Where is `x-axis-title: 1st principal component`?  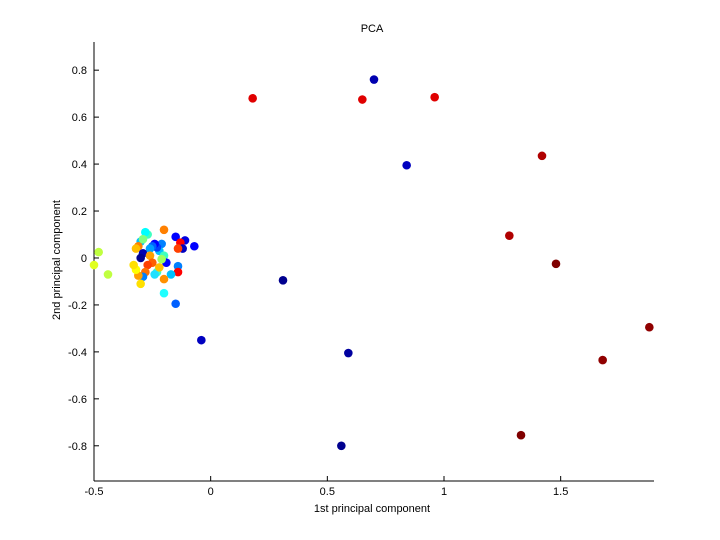
x-axis-title: 1st principal component is located at coordinates (372, 509).